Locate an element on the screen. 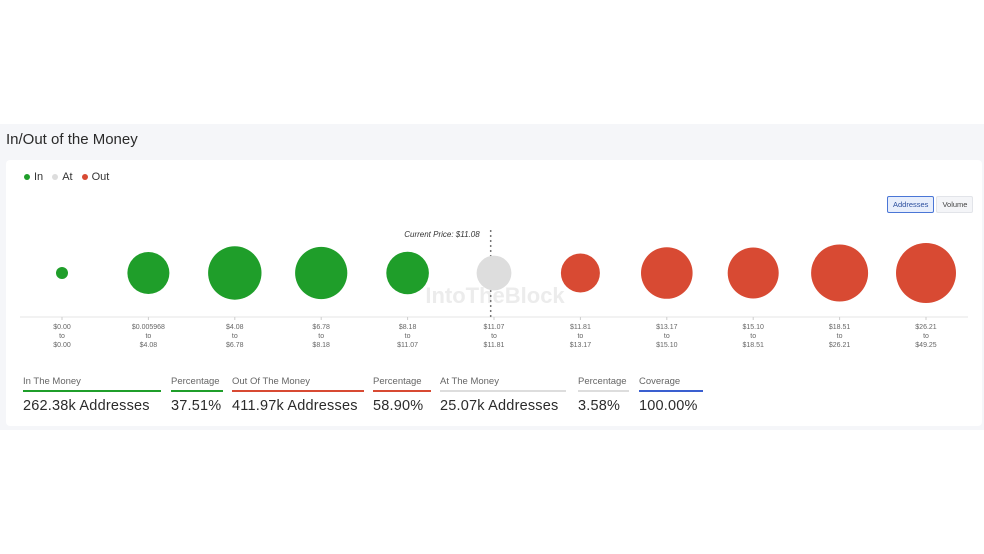 This screenshot has height=554, width=984. stat-value: 262.38k Addresses is located at coordinates (86, 406).